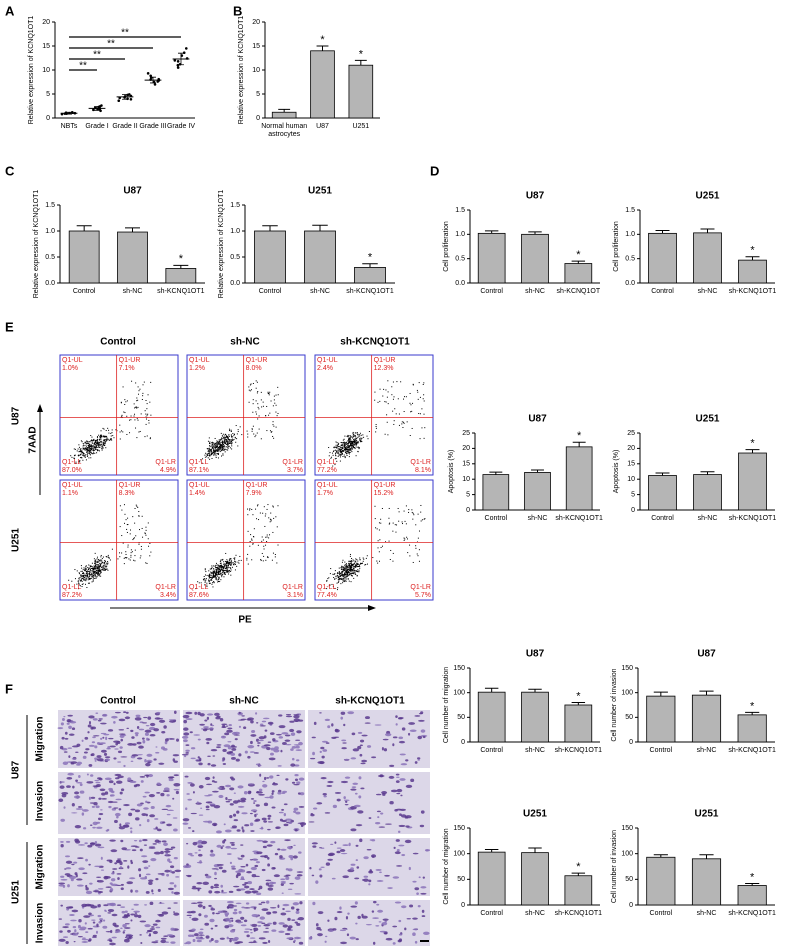 This screenshot has height=949, width=790. Describe the element at coordinates (16, 892) in the screenshot. I see `group-label: U251` at that location.